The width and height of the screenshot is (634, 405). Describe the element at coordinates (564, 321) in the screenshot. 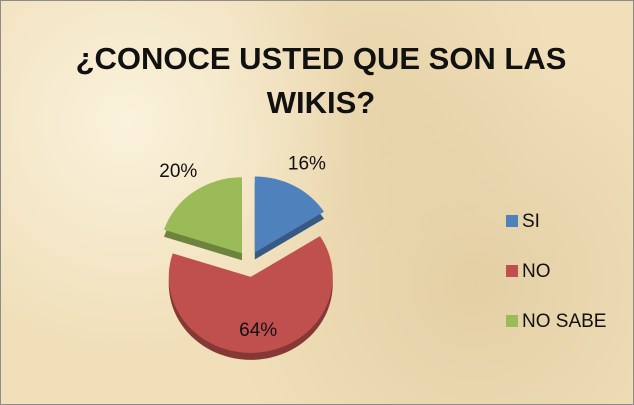

I see `legend-label: NO SABE` at that location.